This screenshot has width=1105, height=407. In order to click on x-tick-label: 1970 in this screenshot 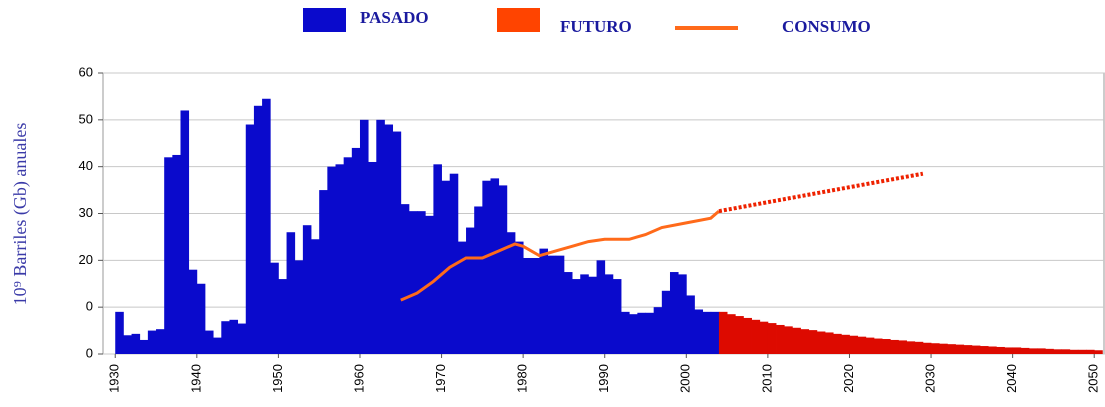, I will do `click(440, 378)`.